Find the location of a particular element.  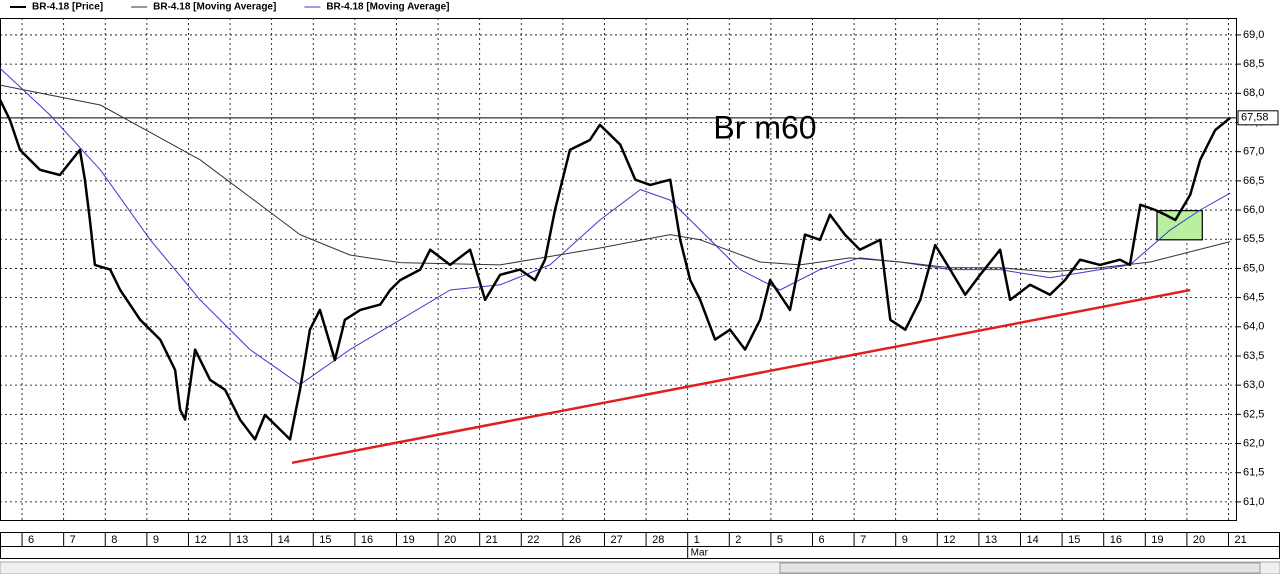

y-tick-label: 64,5 is located at coordinates (1253, 298).